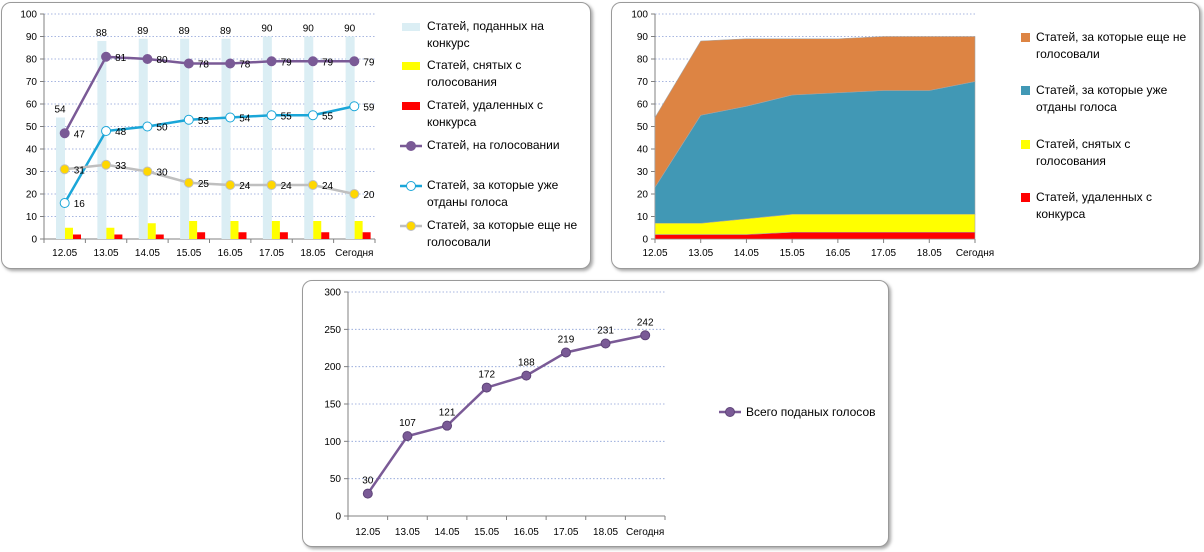  What do you see at coordinates (332, 330) in the screenshot?
I see `y-tick-label: 250` at bounding box center [332, 330].